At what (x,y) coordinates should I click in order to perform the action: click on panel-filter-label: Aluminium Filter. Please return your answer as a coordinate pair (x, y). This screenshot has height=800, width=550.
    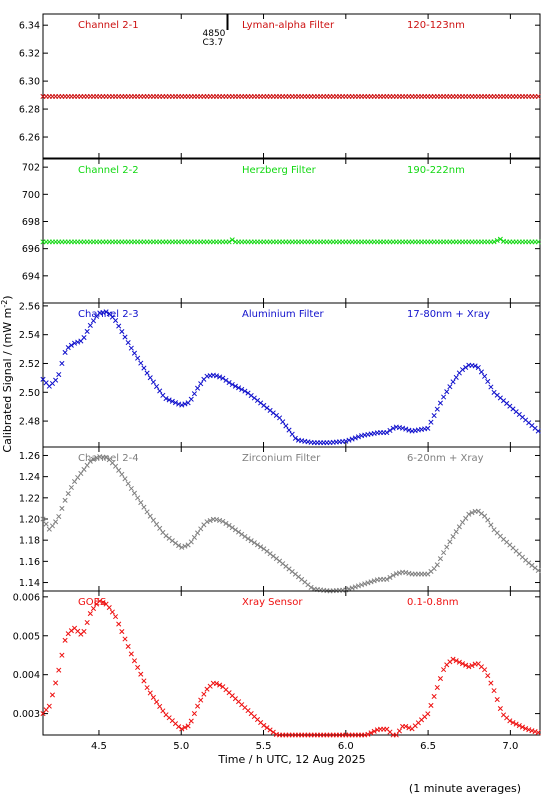
    Looking at the image, I should click on (283, 314).